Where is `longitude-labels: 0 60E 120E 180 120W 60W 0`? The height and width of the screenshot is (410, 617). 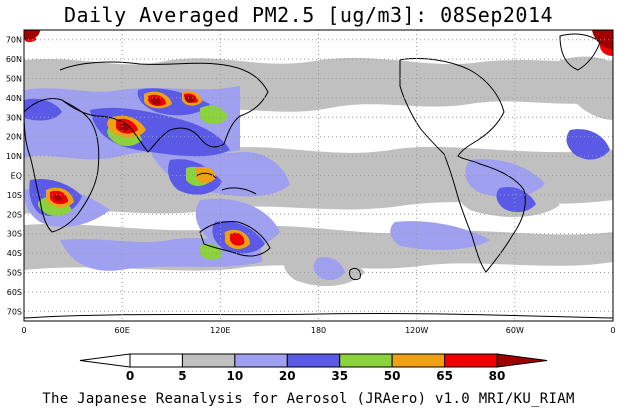
longitude-labels: 0 60E 120E 180 120W 60W 0 is located at coordinates (318, 330).